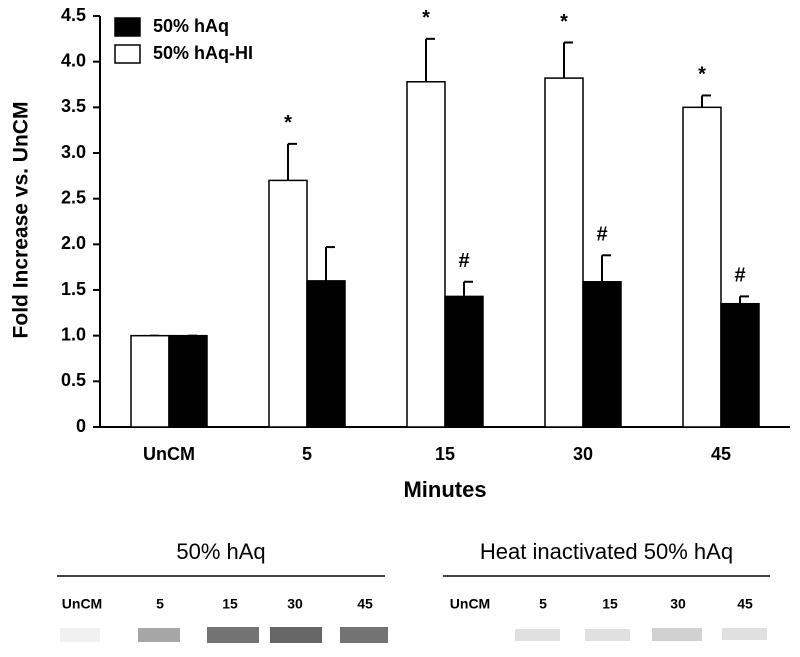  I want to click on blot-title: 50% hAq, so click(220, 551).